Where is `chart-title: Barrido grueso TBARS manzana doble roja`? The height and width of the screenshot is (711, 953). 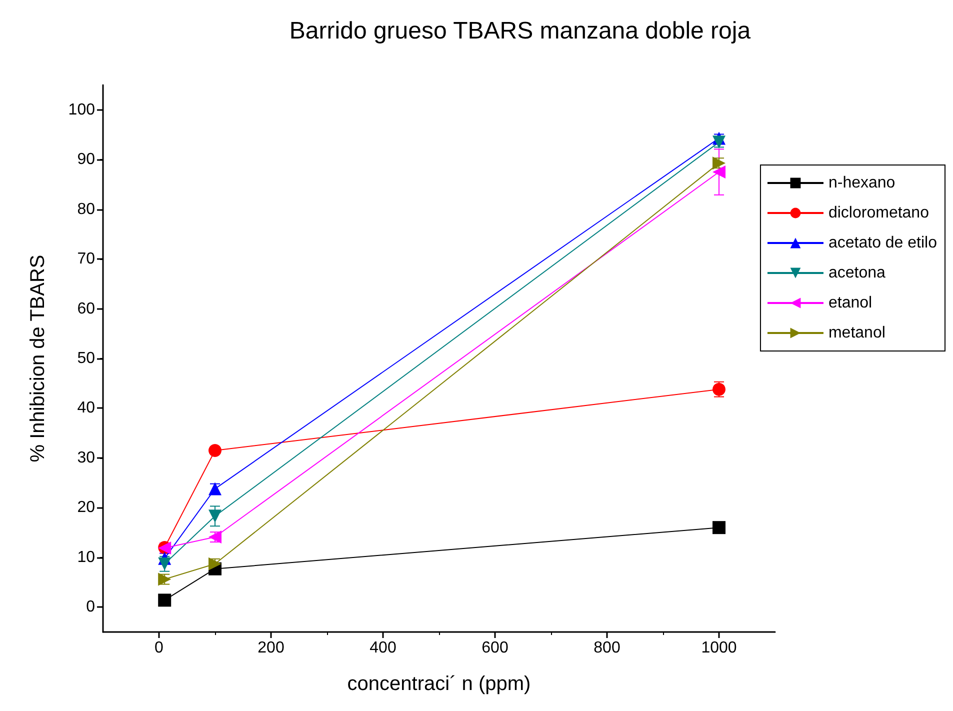
chart-title: Barrido grueso TBARS manzana doble roja is located at coordinates (520, 31).